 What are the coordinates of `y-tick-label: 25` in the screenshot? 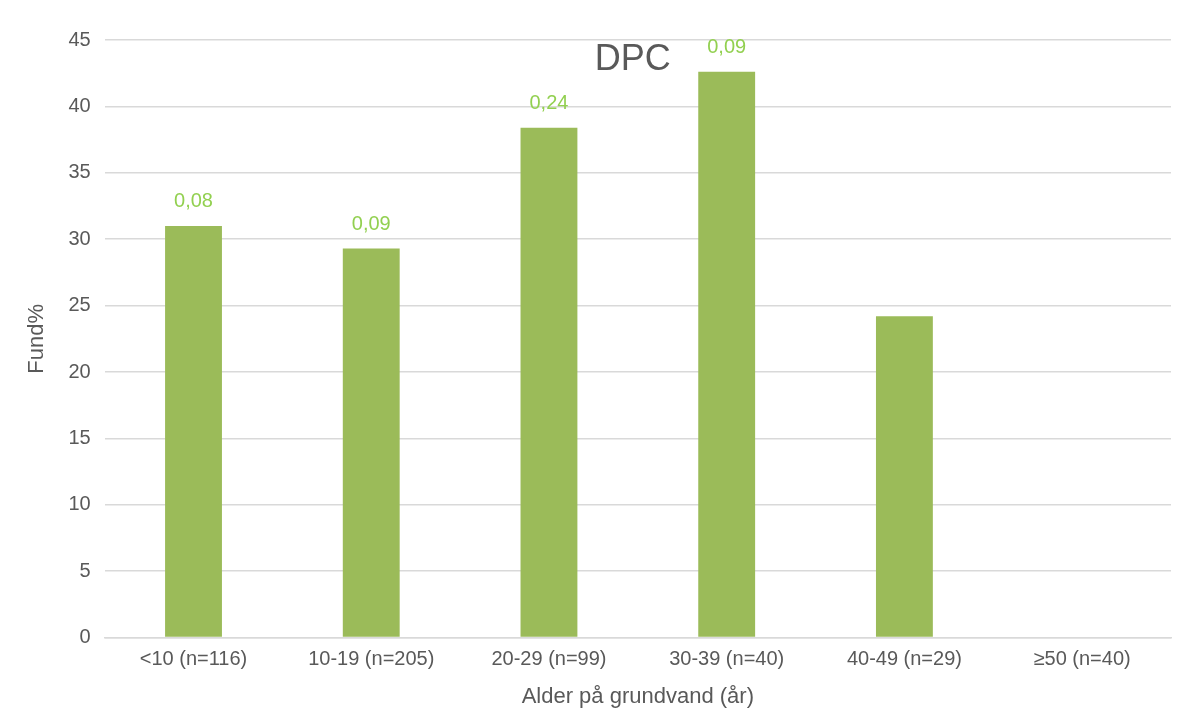 It's located at (79, 304).